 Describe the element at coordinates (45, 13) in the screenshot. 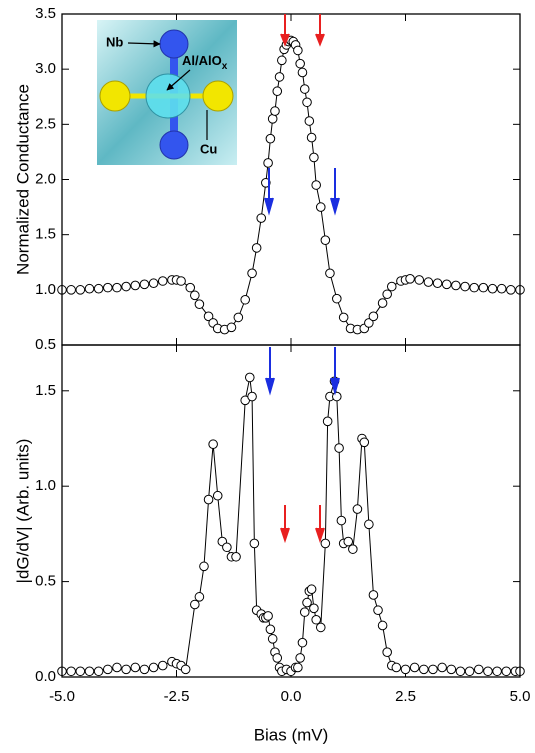

I see `y-tick-label: 3.5` at that location.